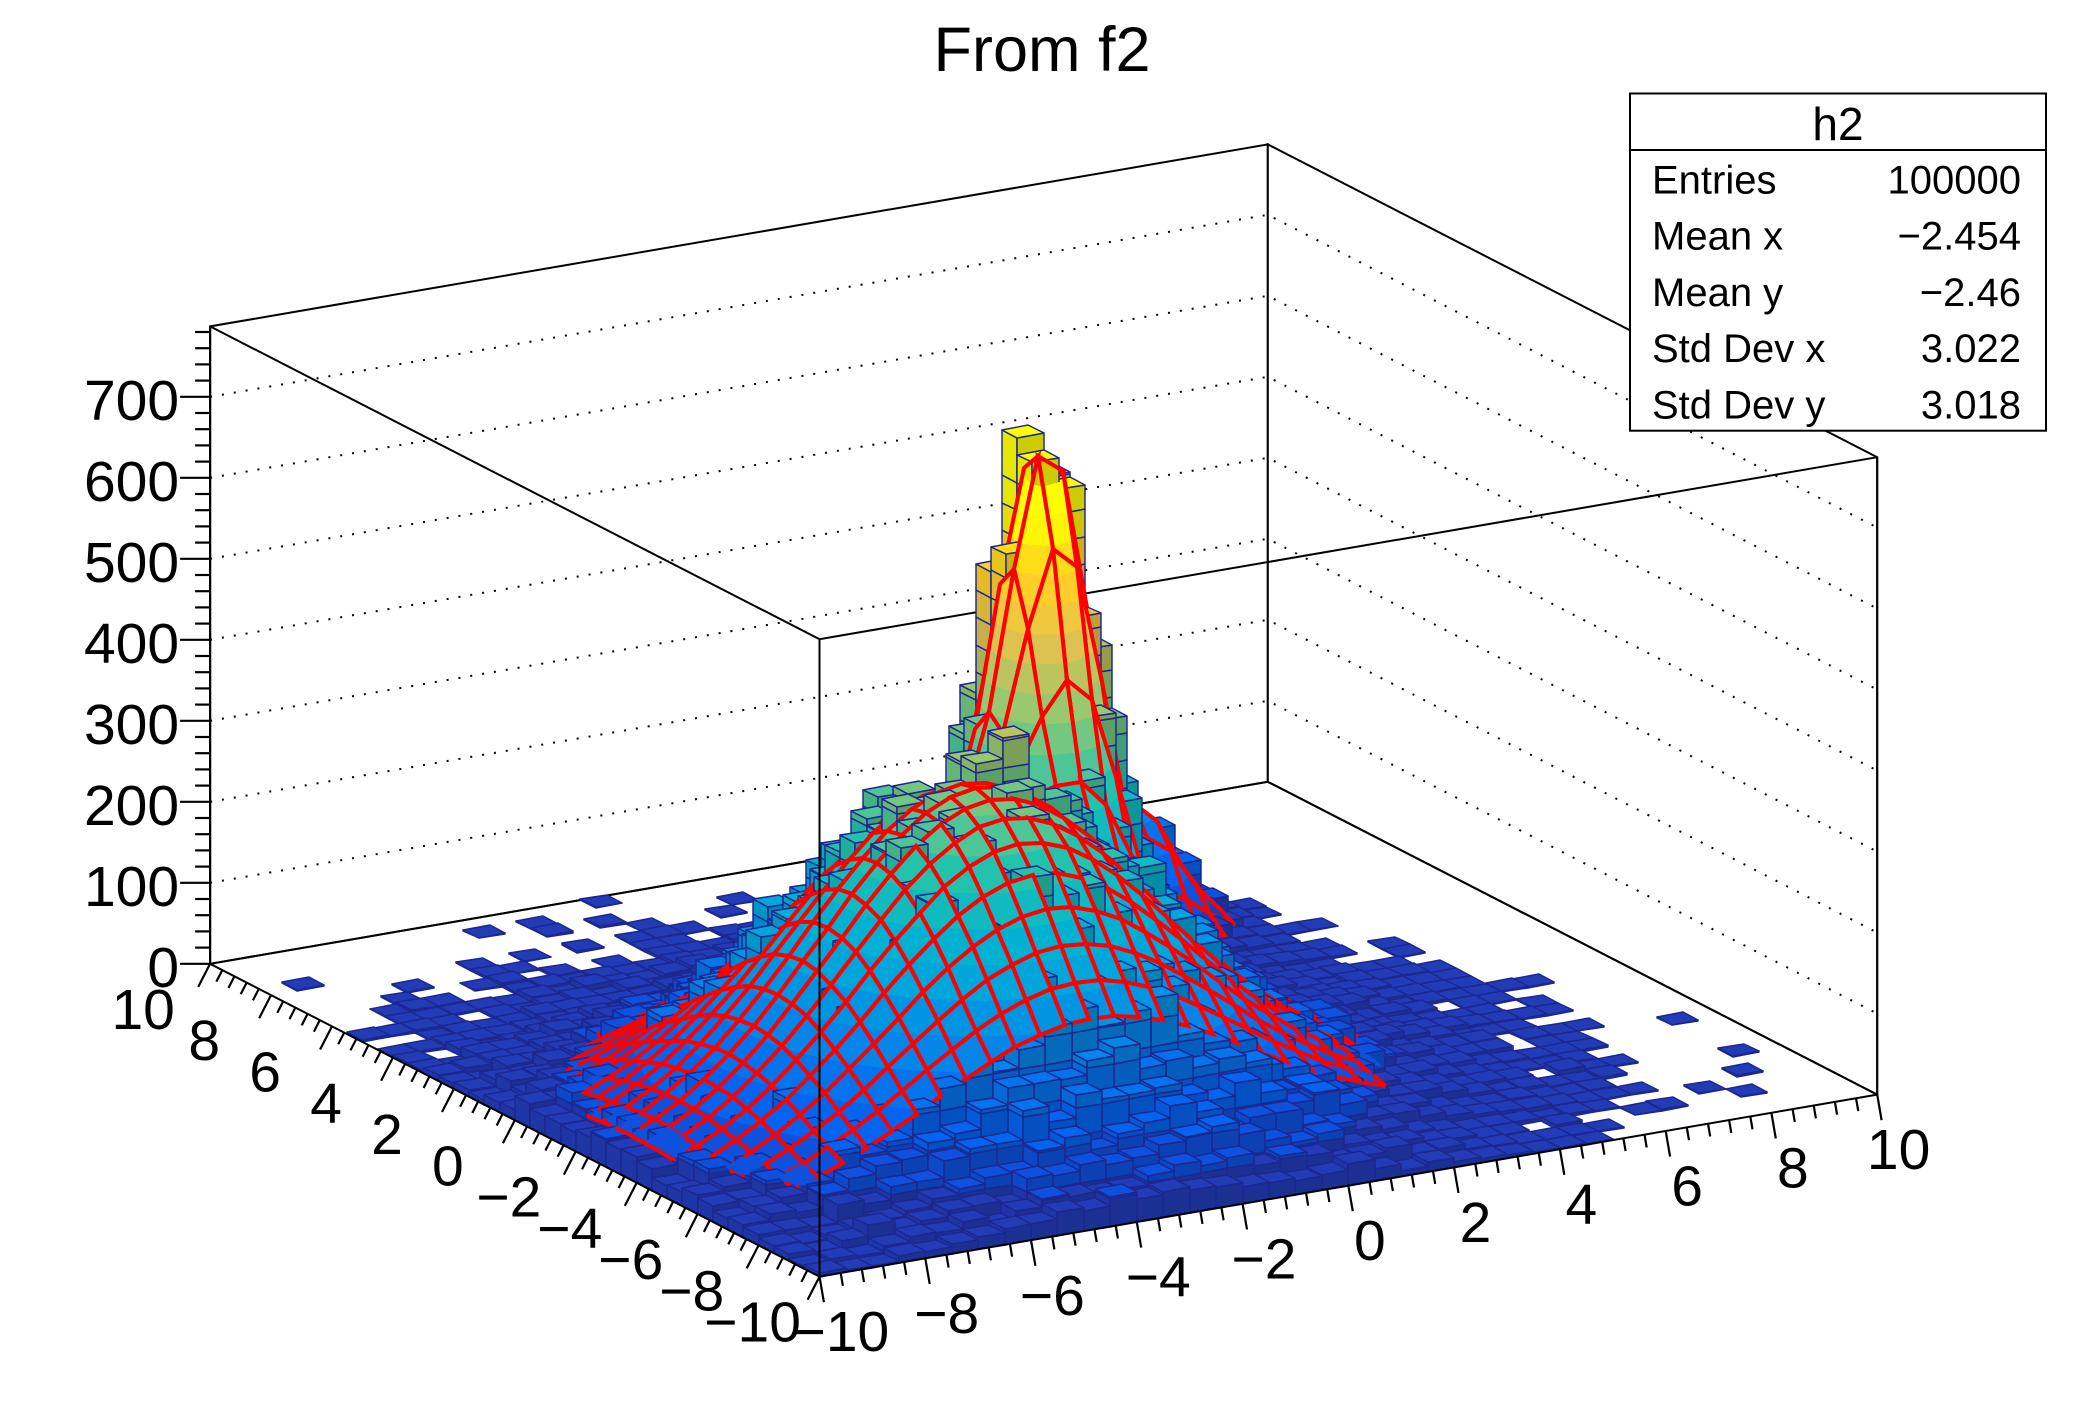 Image resolution: width=2088 pixels, height=1421 pixels. I want to click on svg-text: Std Dev y, so click(1738, 405).